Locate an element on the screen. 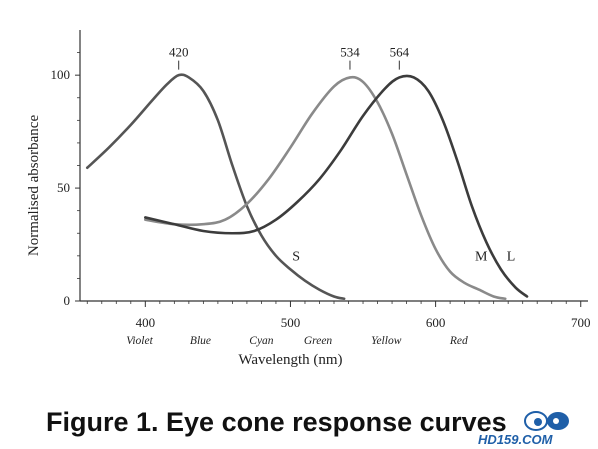 This screenshot has height=449, width=598. peak-label-l: 564 is located at coordinates (400, 52).